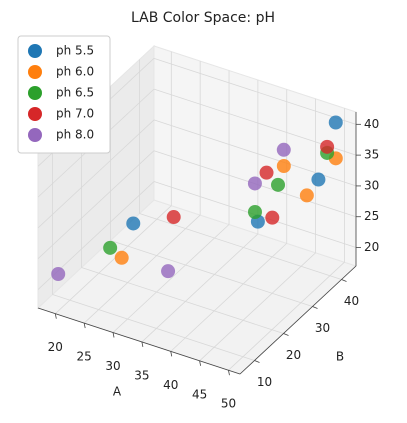  What do you see at coordinates (84, 357) in the screenshot?
I see `x-tick-label: 25` at bounding box center [84, 357].